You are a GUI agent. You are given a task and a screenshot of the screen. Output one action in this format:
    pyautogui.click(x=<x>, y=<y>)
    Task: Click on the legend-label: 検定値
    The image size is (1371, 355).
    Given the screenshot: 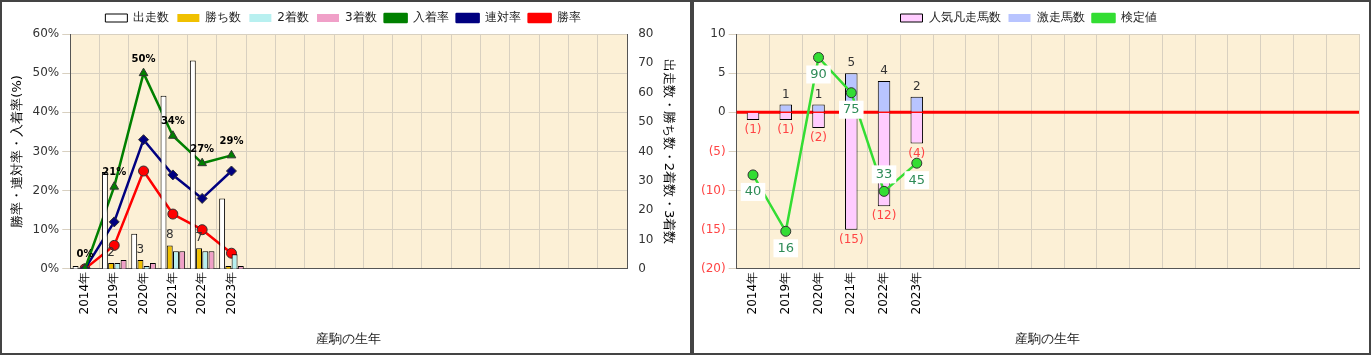 What is the action you would take?
    pyautogui.click(x=1138, y=17)
    